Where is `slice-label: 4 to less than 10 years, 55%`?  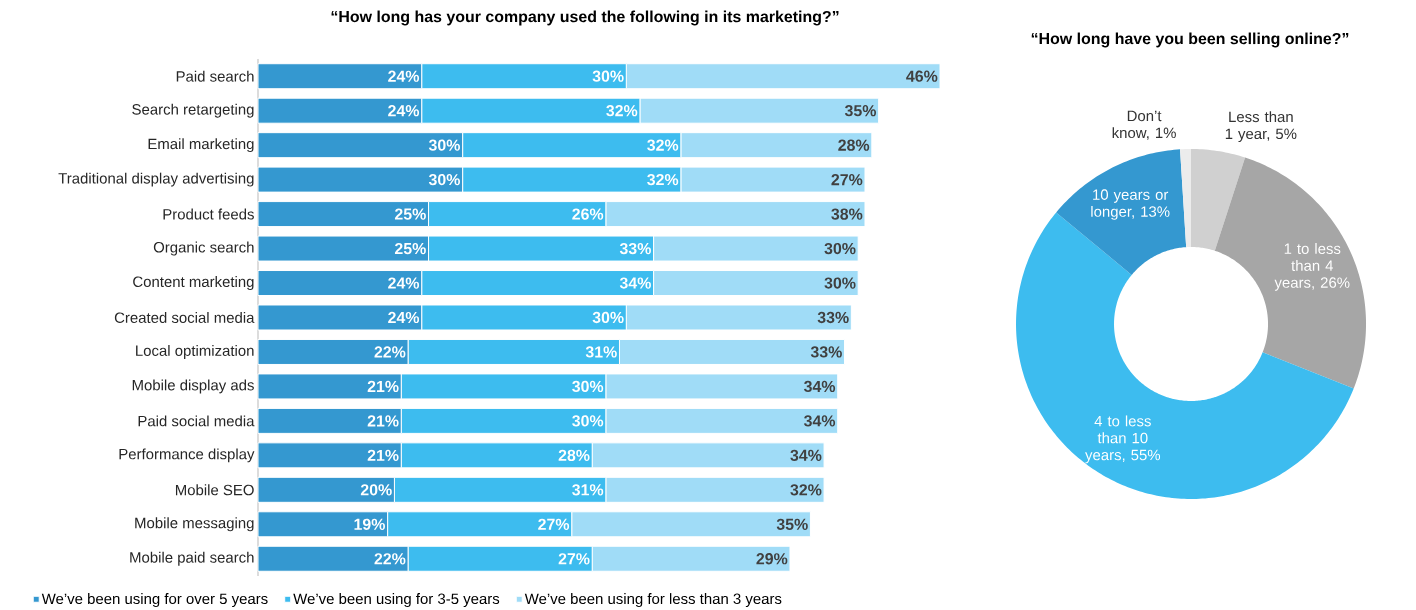 slice-label: 4 to less than 10 years, 55% is located at coordinates (1123, 439).